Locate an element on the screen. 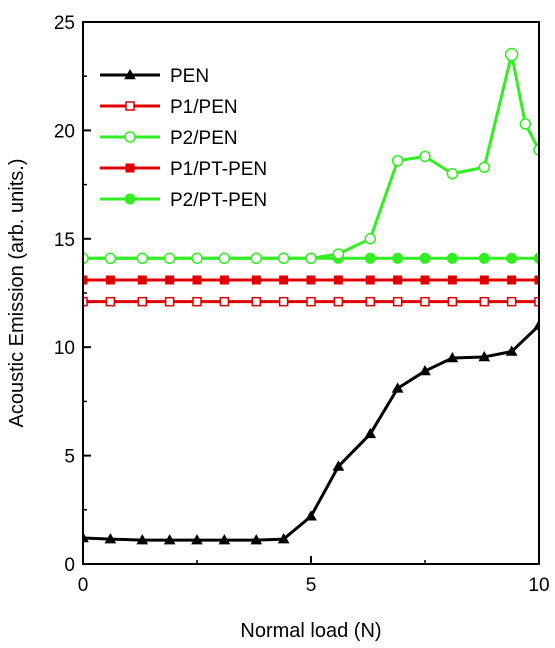 The height and width of the screenshot is (648, 555). legend-entry: P2/PT-PEN is located at coordinates (183, 200).